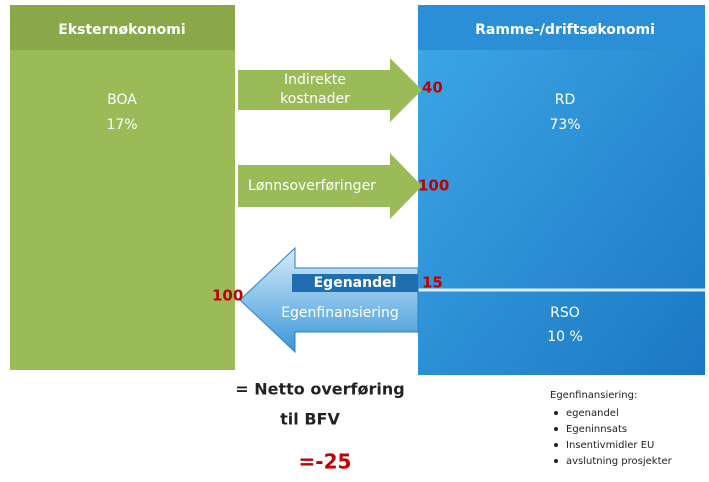 This screenshot has width=709, height=482. I want to click on left-header-text: Eksternøkonomi, so click(121, 30).